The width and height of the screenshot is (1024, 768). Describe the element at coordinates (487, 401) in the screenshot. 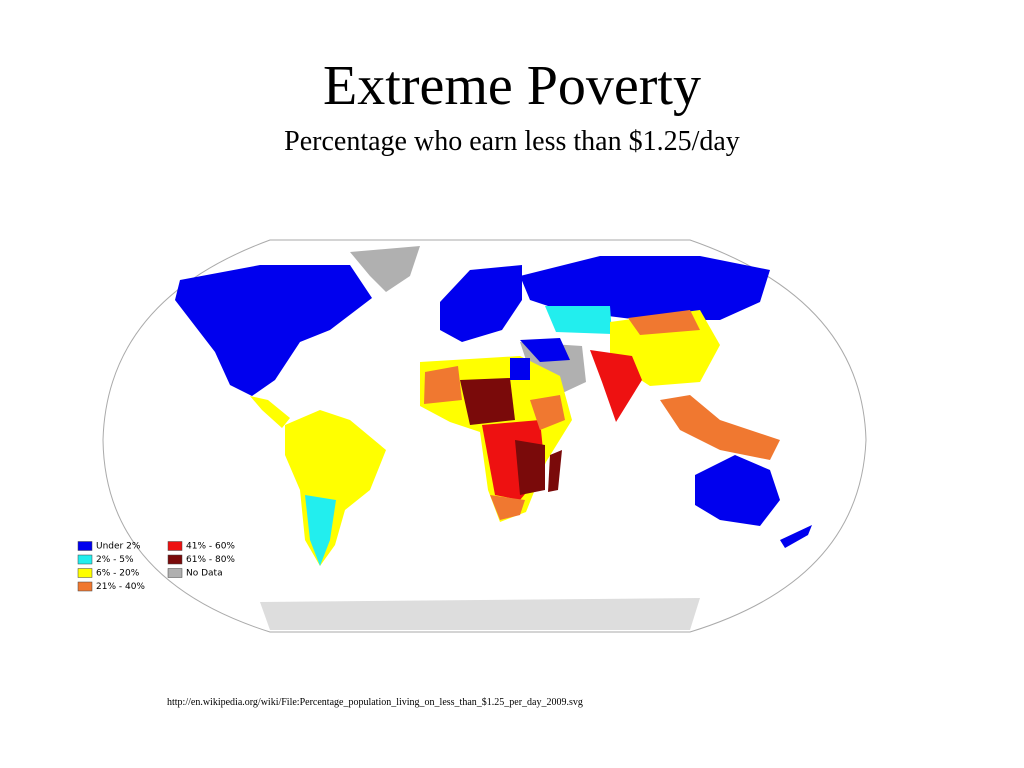

I see `sahel` at that location.